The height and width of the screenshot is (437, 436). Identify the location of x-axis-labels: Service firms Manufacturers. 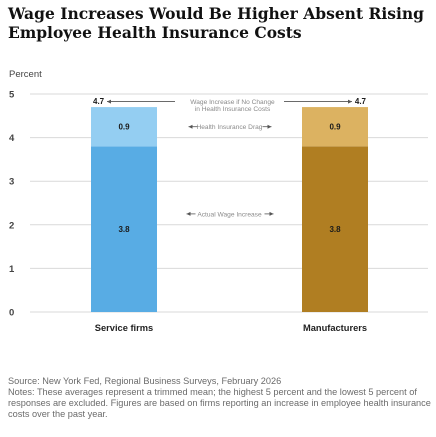
(231, 328).